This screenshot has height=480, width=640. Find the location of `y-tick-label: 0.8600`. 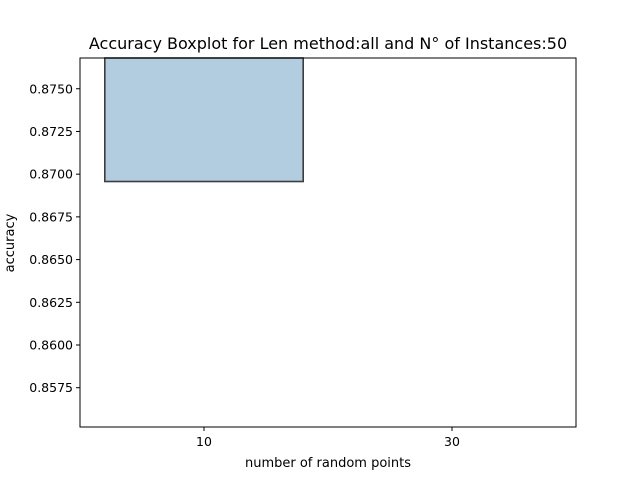

y-tick-label: 0.8600 is located at coordinates (51, 345).